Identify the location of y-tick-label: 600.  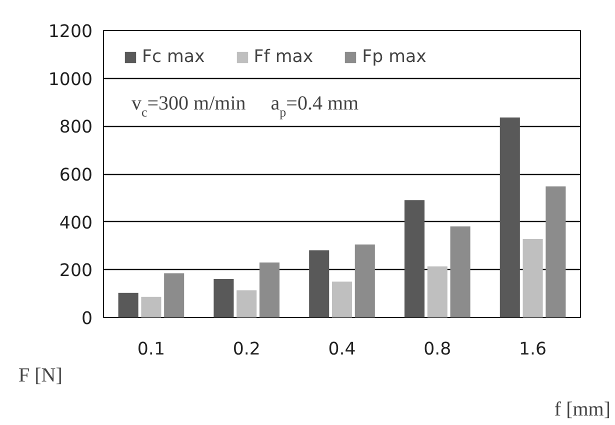
(76, 176).